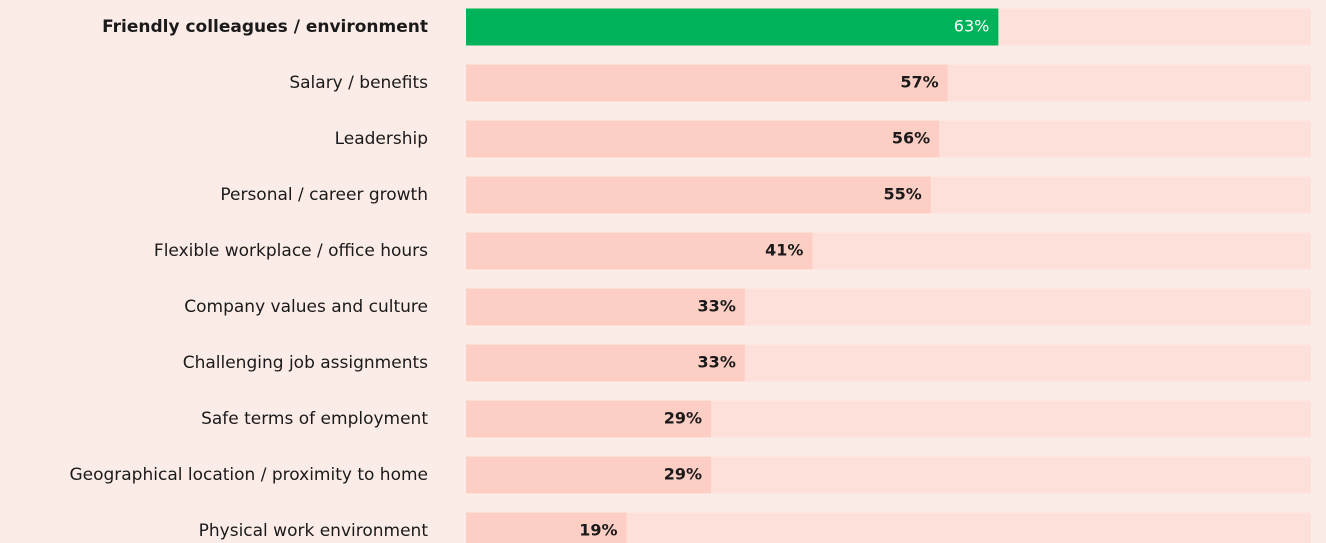 This screenshot has width=1326, height=543. Describe the element at coordinates (314, 419) in the screenshot. I see `category-label: Safe terms of employment` at that location.